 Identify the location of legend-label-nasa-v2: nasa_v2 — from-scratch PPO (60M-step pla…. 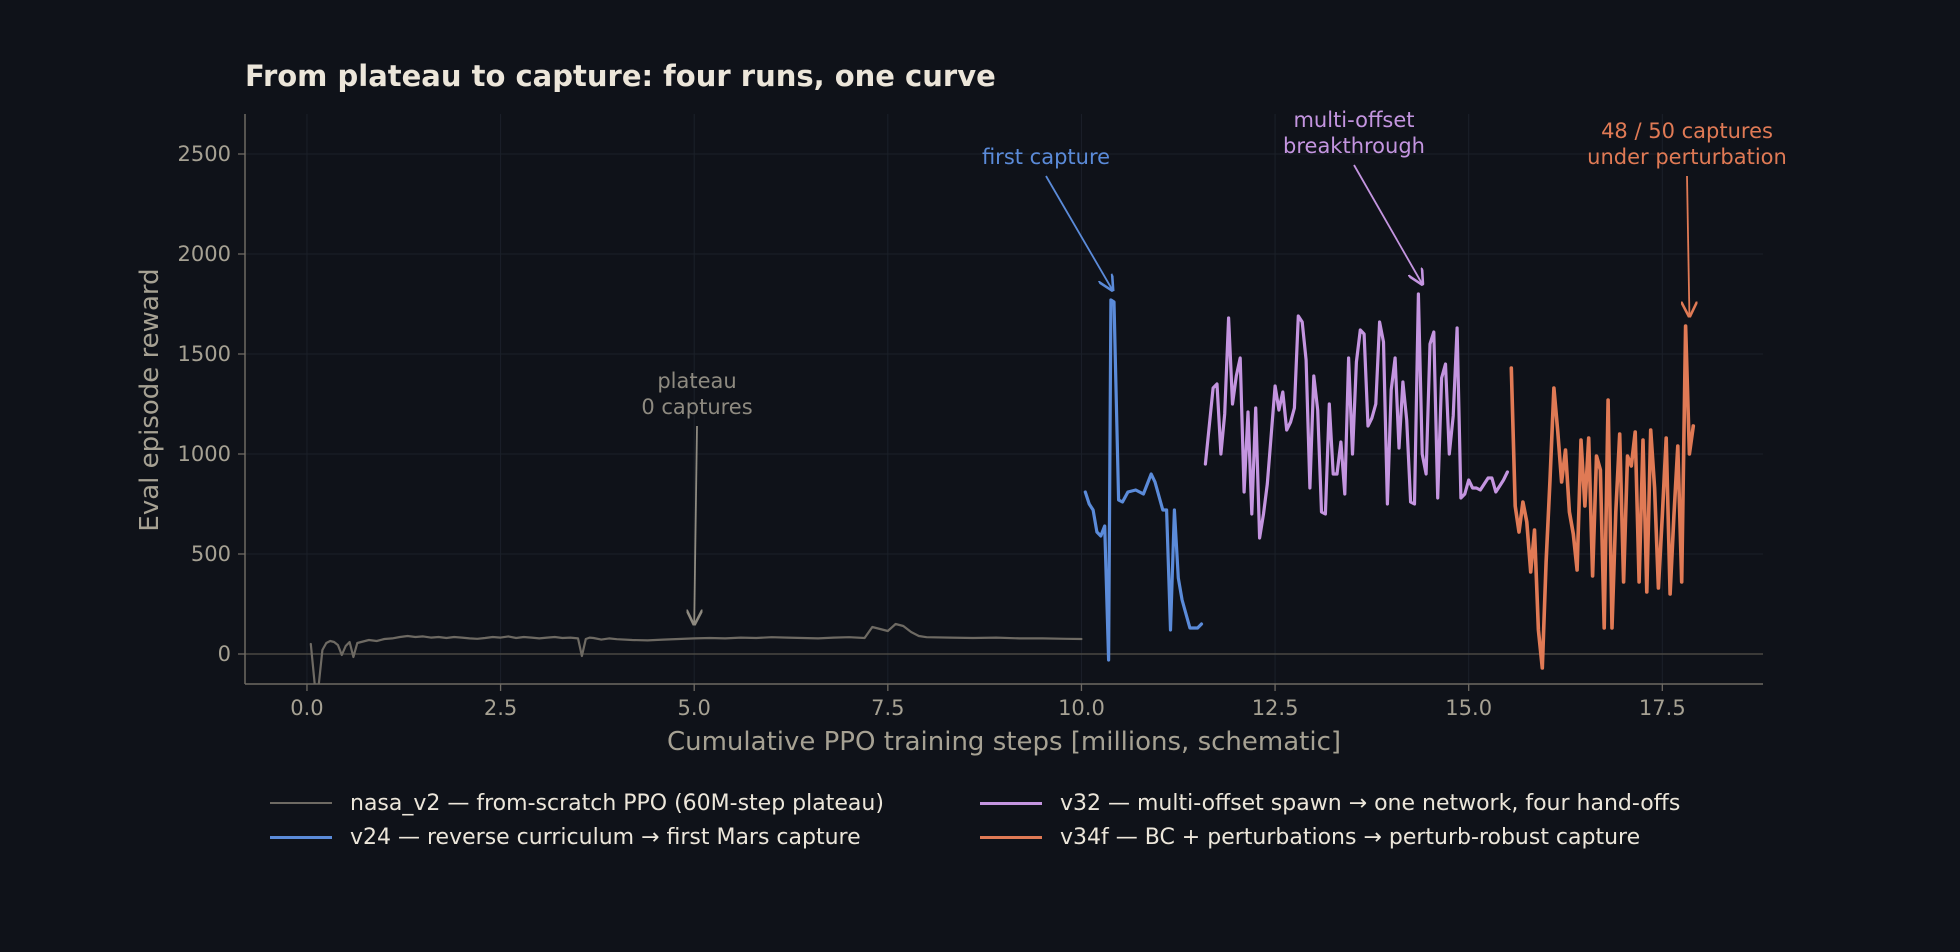
(617, 803).